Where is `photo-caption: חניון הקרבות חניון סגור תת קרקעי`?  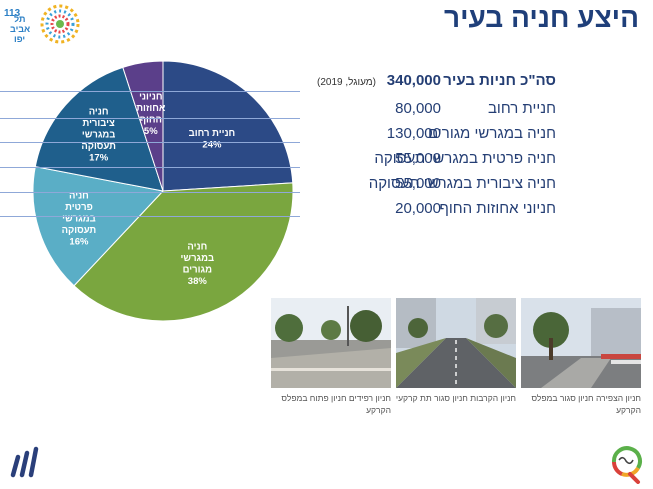
photo-caption: חניון הקרבות חניון סגור תת קרקעי is located at coordinates (455, 398).